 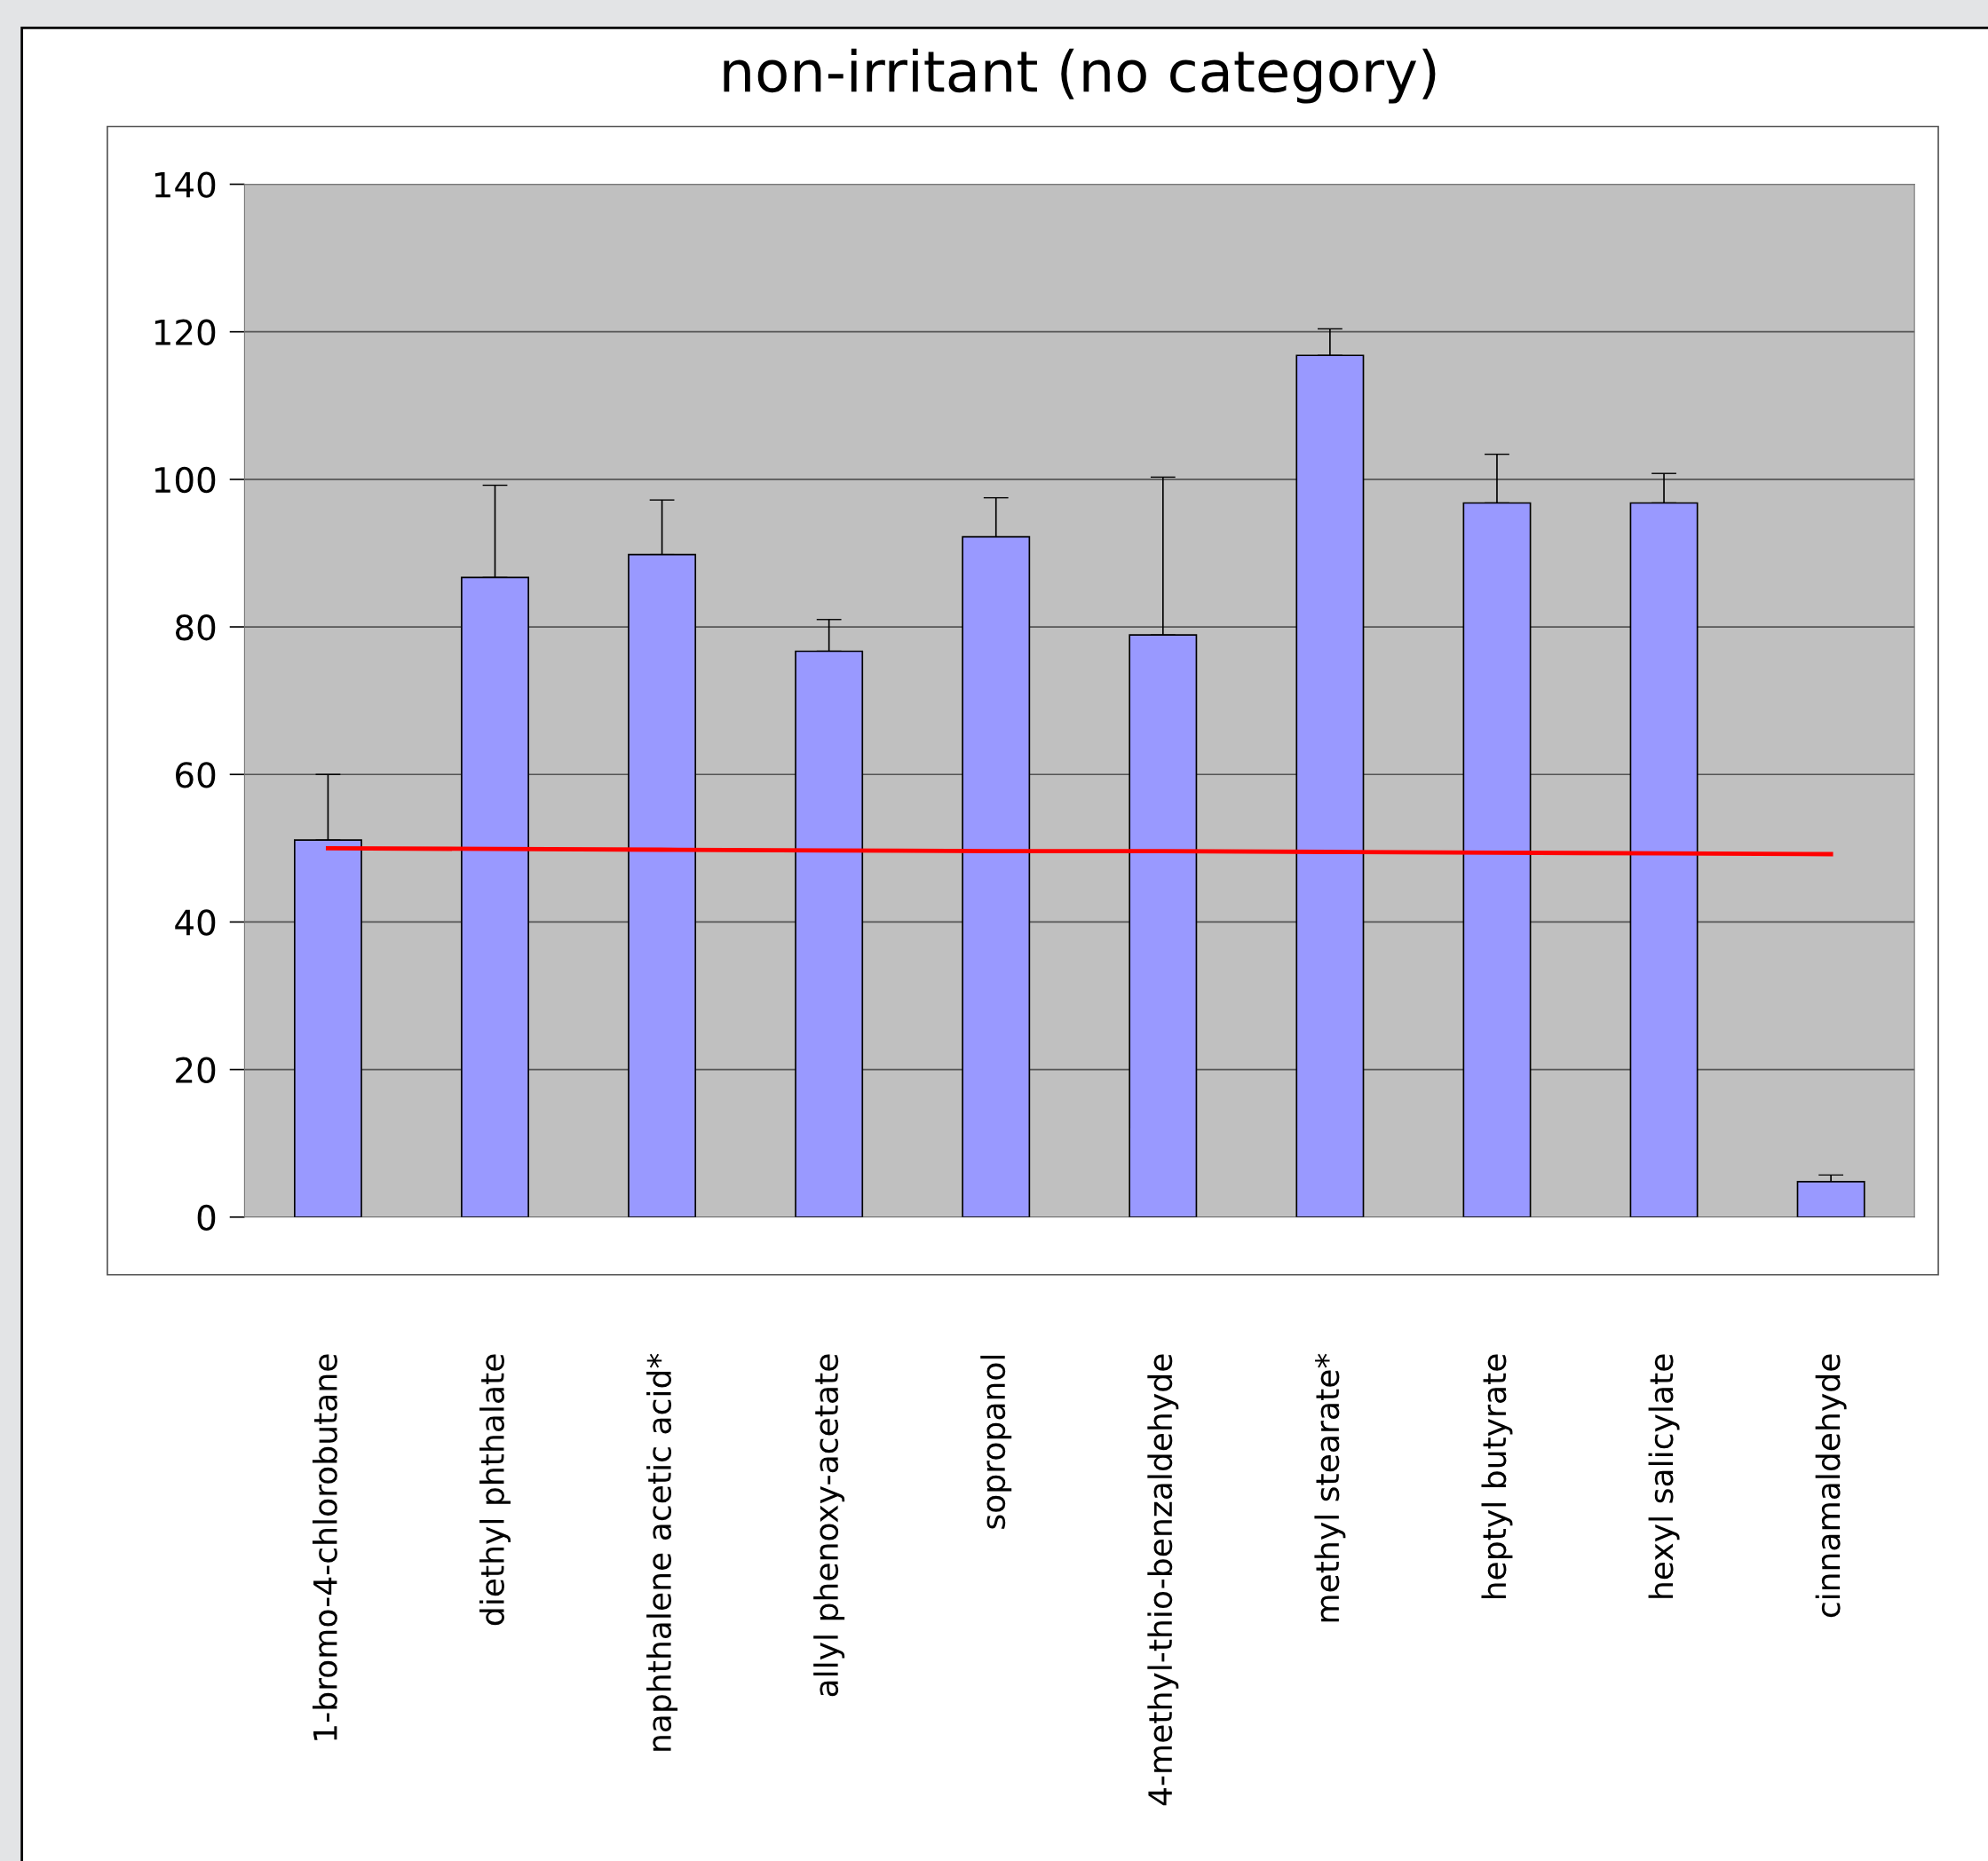 What do you see at coordinates (495, 1490) in the screenshot?
I see `x-tick-label: diethyl phthalate` at bounding box center [495, 1490].